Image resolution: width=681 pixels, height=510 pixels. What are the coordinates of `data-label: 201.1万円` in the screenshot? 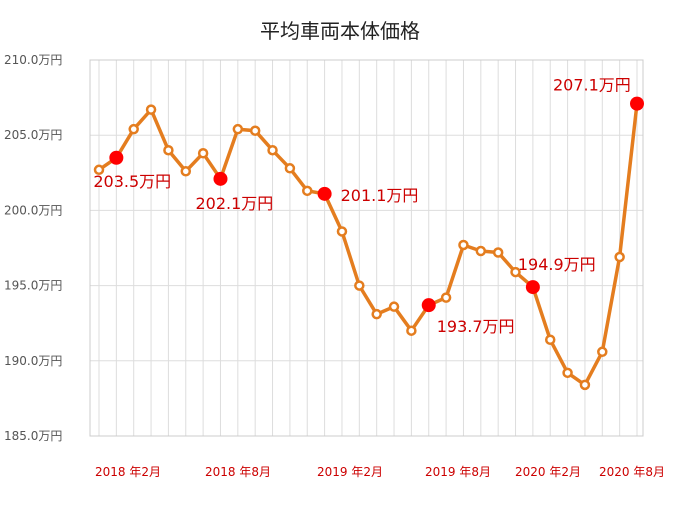 It's located at (380, 195).